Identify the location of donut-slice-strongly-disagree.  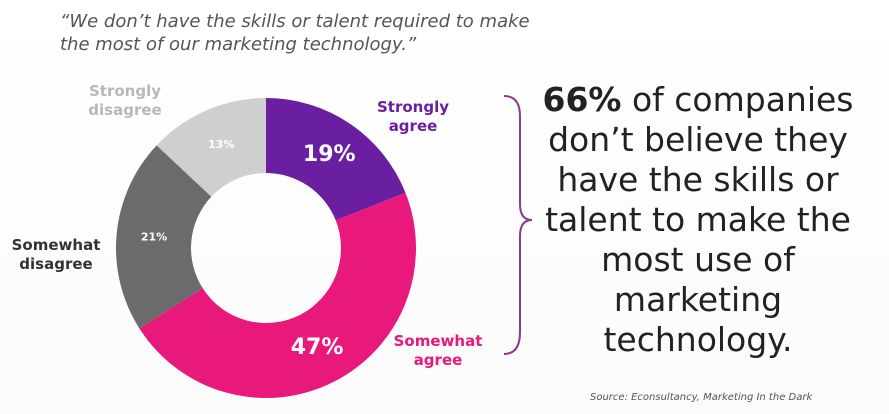
(211, 147).